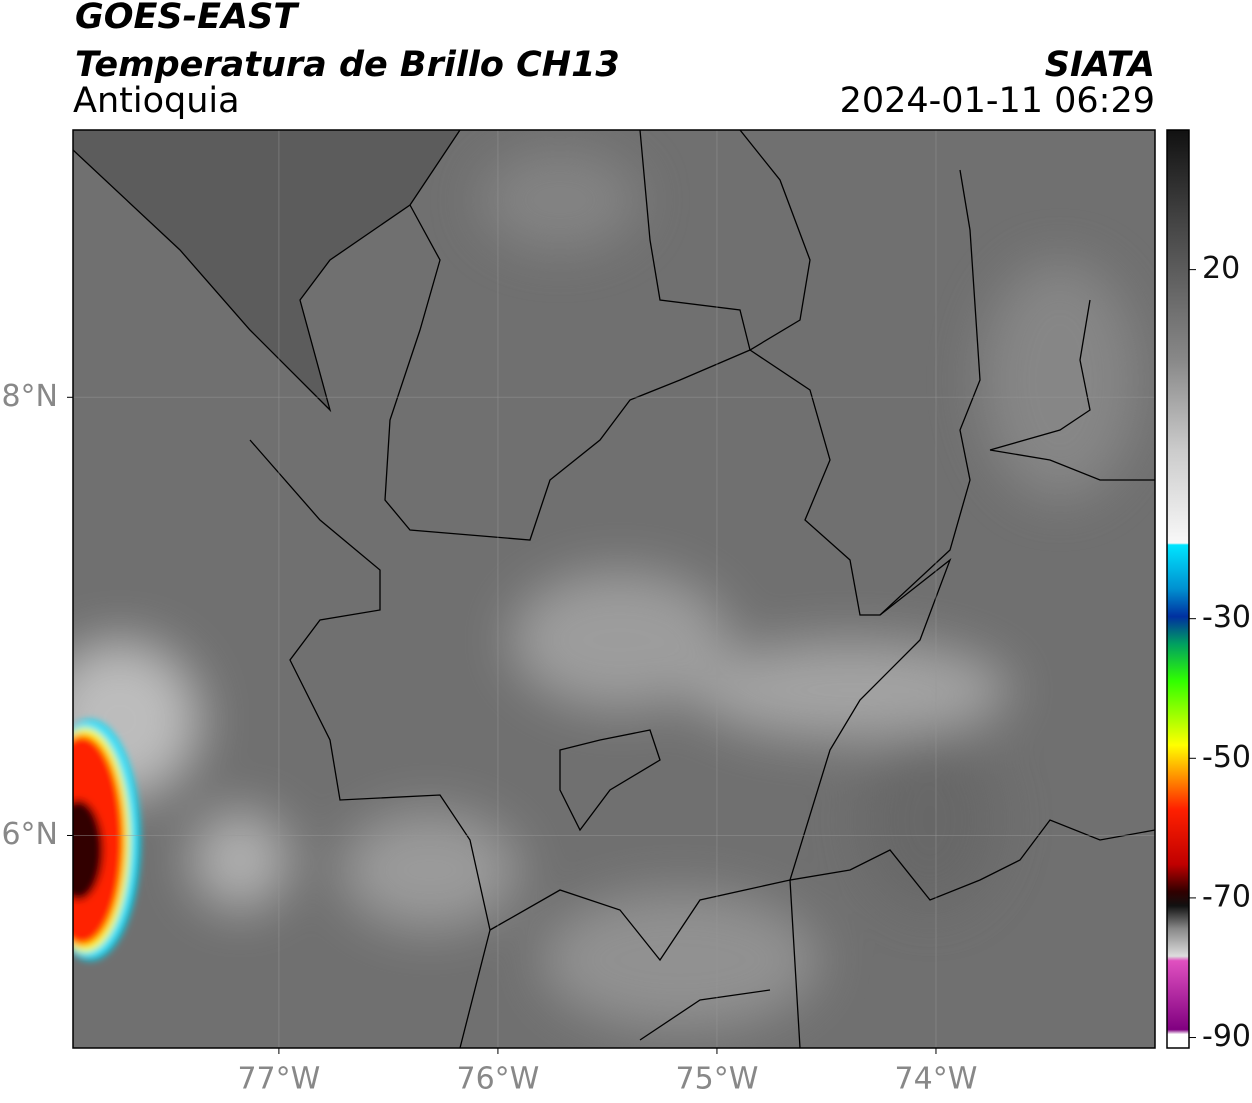 The width and height of the screenshot is (1252, 1103). Describe the element at coordinates (1226, 757) in the screenshot. I see `colorbar-tick-label: -50` at that location.